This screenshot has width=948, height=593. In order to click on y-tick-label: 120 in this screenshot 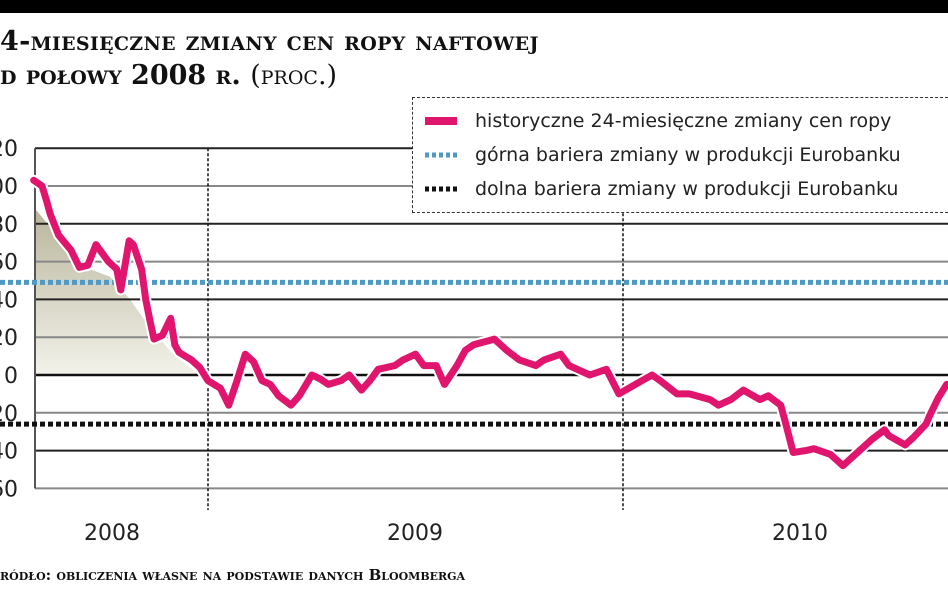, I will do `click(9, 149)`.